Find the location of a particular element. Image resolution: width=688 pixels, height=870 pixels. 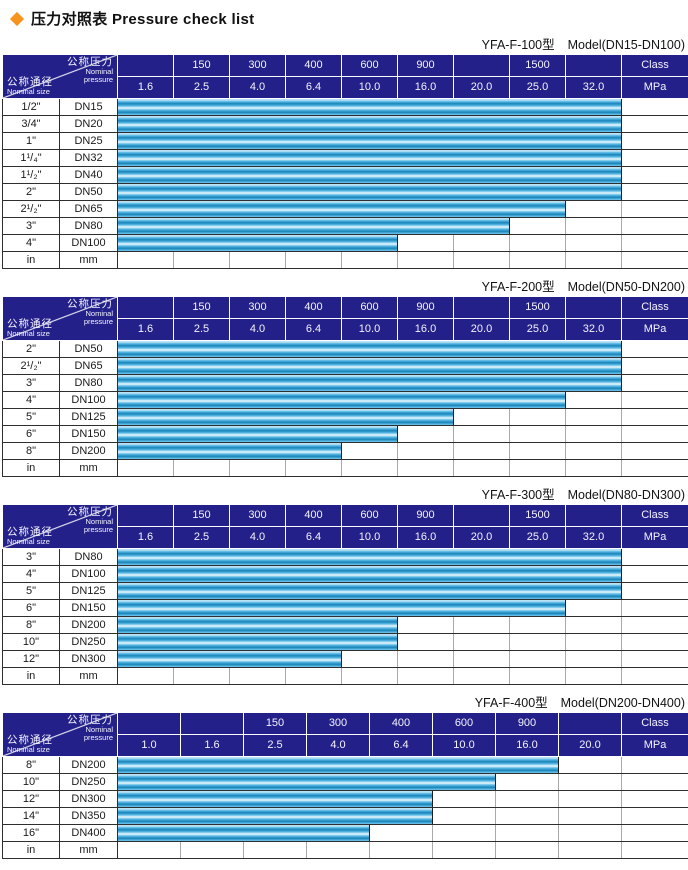

table-row: 12"DN300 is located at coordinates (345, 659).